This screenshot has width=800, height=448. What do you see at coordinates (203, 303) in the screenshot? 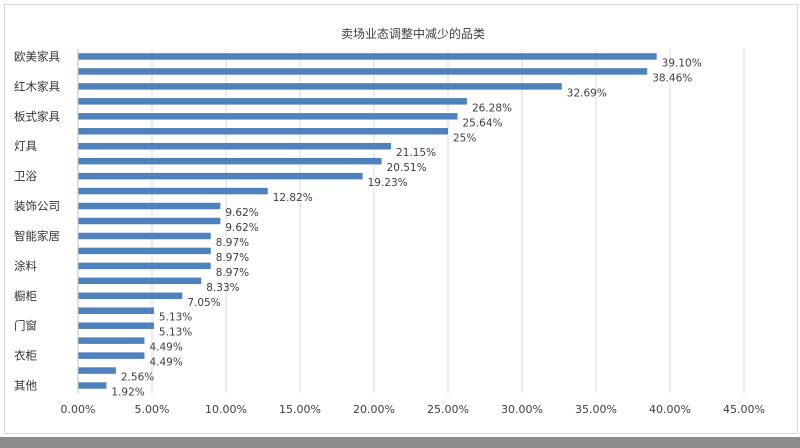
I see `data-label: 7.05%` at bounding box center [203, 303].